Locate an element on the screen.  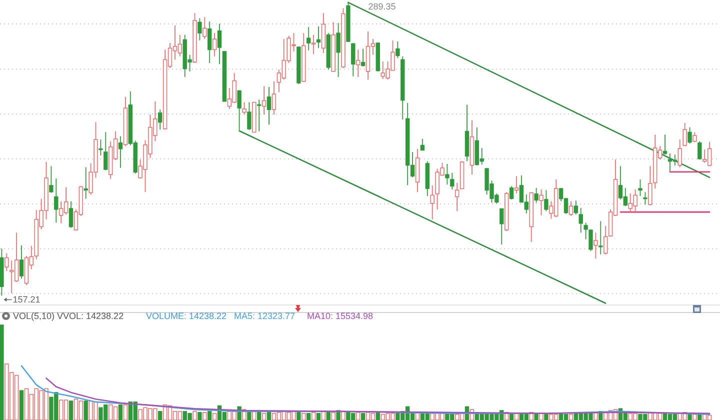
annotation: 289.35 is located at coordinates (382, 7).